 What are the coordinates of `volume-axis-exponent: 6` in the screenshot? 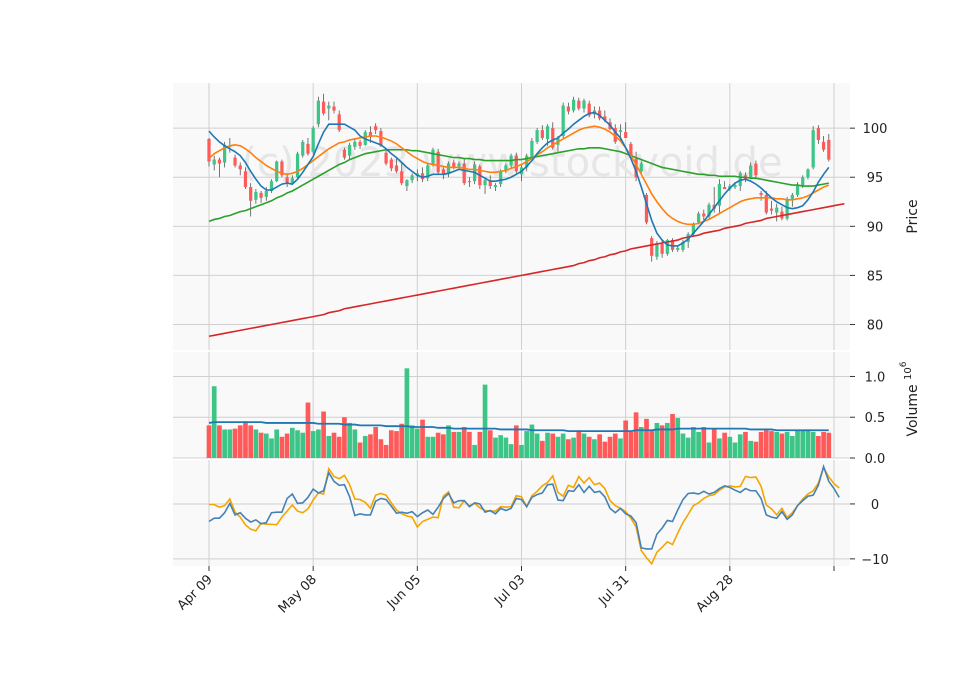 It's located at (904, 364).